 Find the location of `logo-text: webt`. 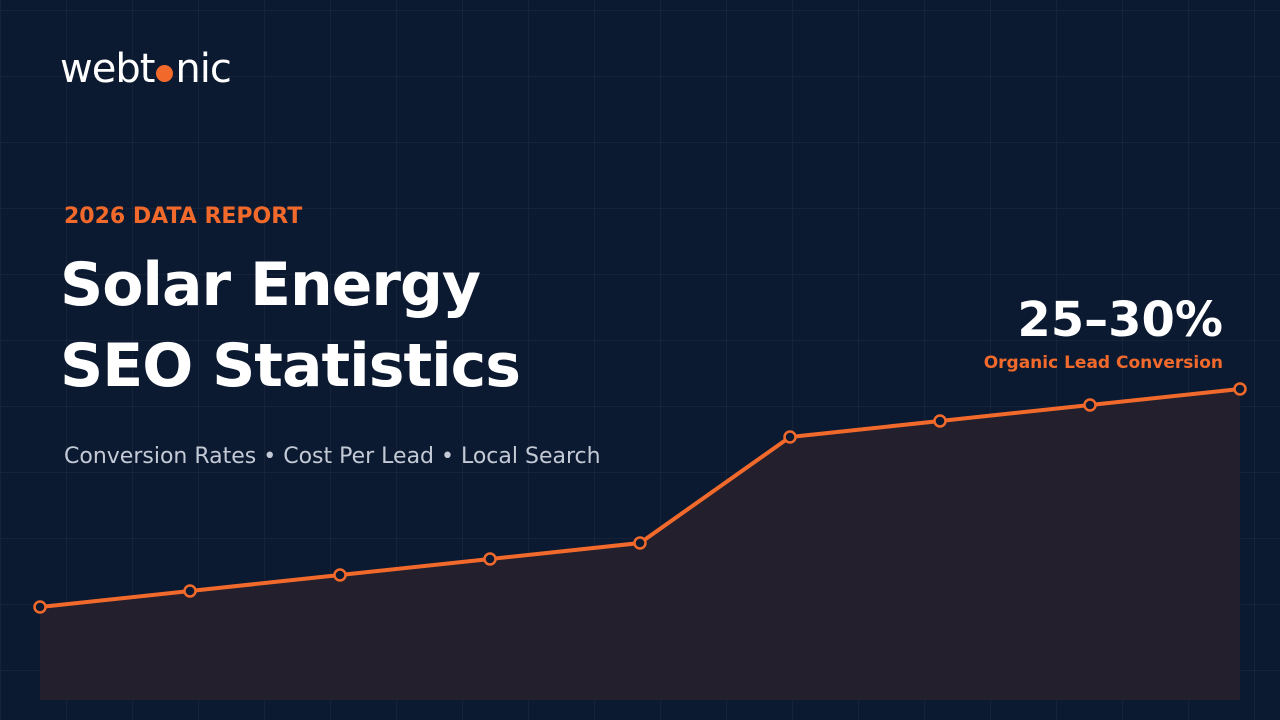

logo-text: webt is located at coordinates (107, 69).